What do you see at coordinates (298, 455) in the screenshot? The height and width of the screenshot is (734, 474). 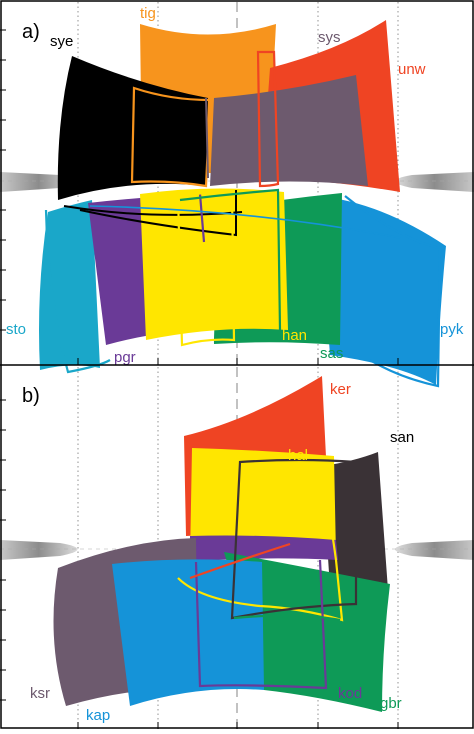 I see `region-label-hal: hal` at bounding box center [298, 455].